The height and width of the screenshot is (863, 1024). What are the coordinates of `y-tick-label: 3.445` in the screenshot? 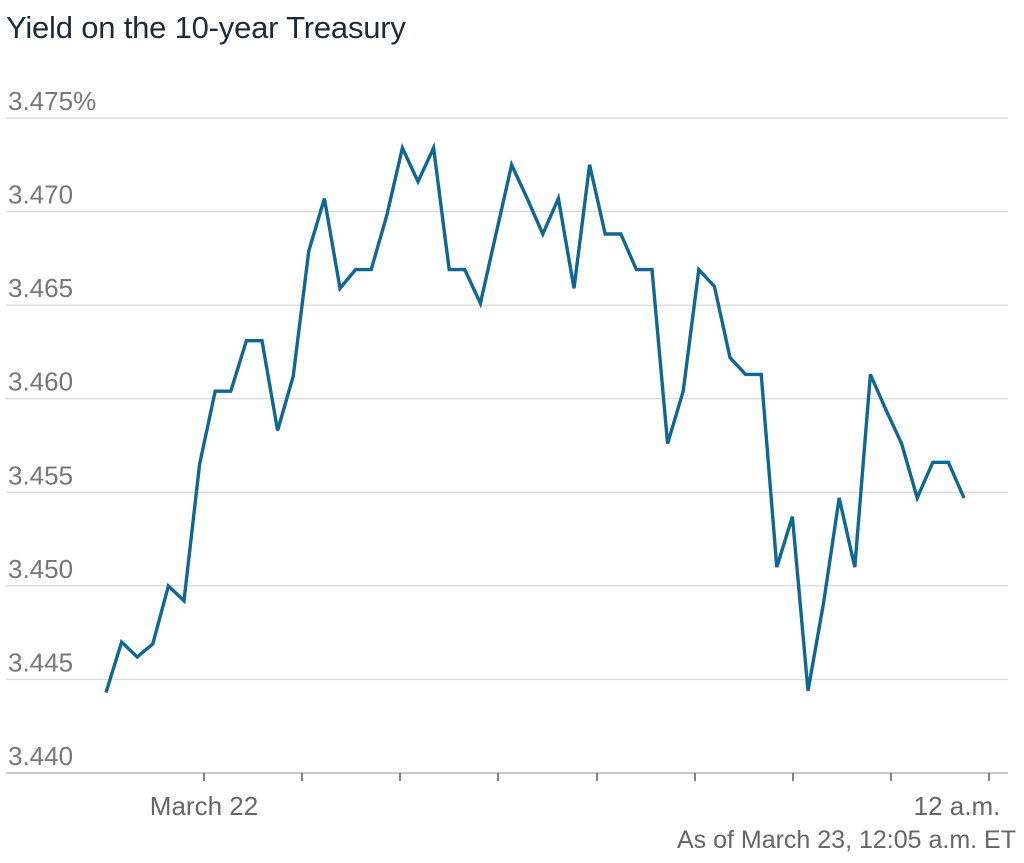 It's located at (40, 662).